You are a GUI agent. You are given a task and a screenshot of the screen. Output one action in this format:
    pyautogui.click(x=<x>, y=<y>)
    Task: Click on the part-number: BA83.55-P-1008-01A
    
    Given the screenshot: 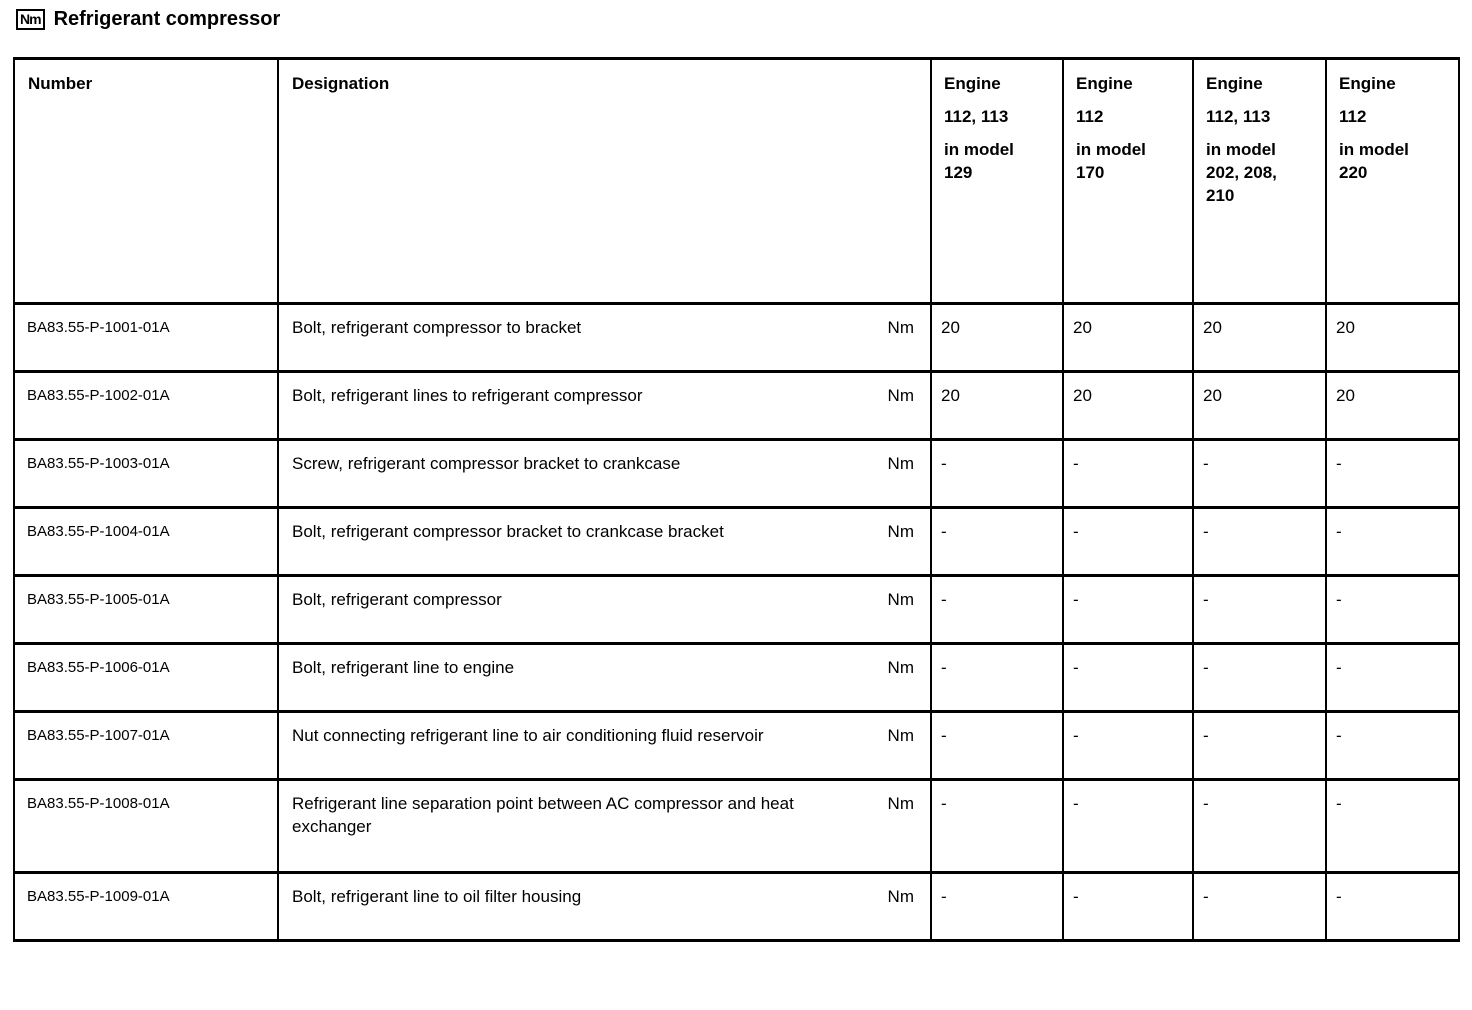 What is the action you would take?
    pyautogui.click(x=98, y=803)
    